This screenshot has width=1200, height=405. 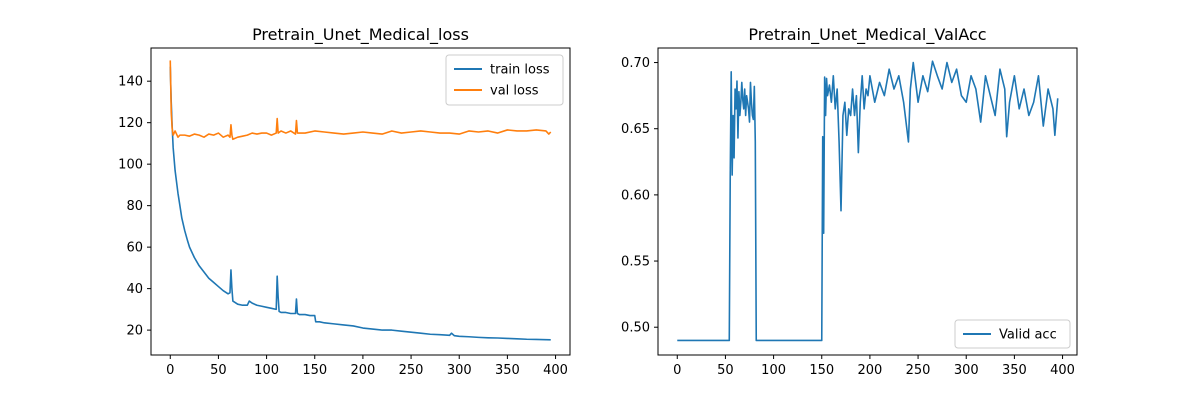 I want to click on acc-y-tick-label: 0.55, so click(x=635, y=262).